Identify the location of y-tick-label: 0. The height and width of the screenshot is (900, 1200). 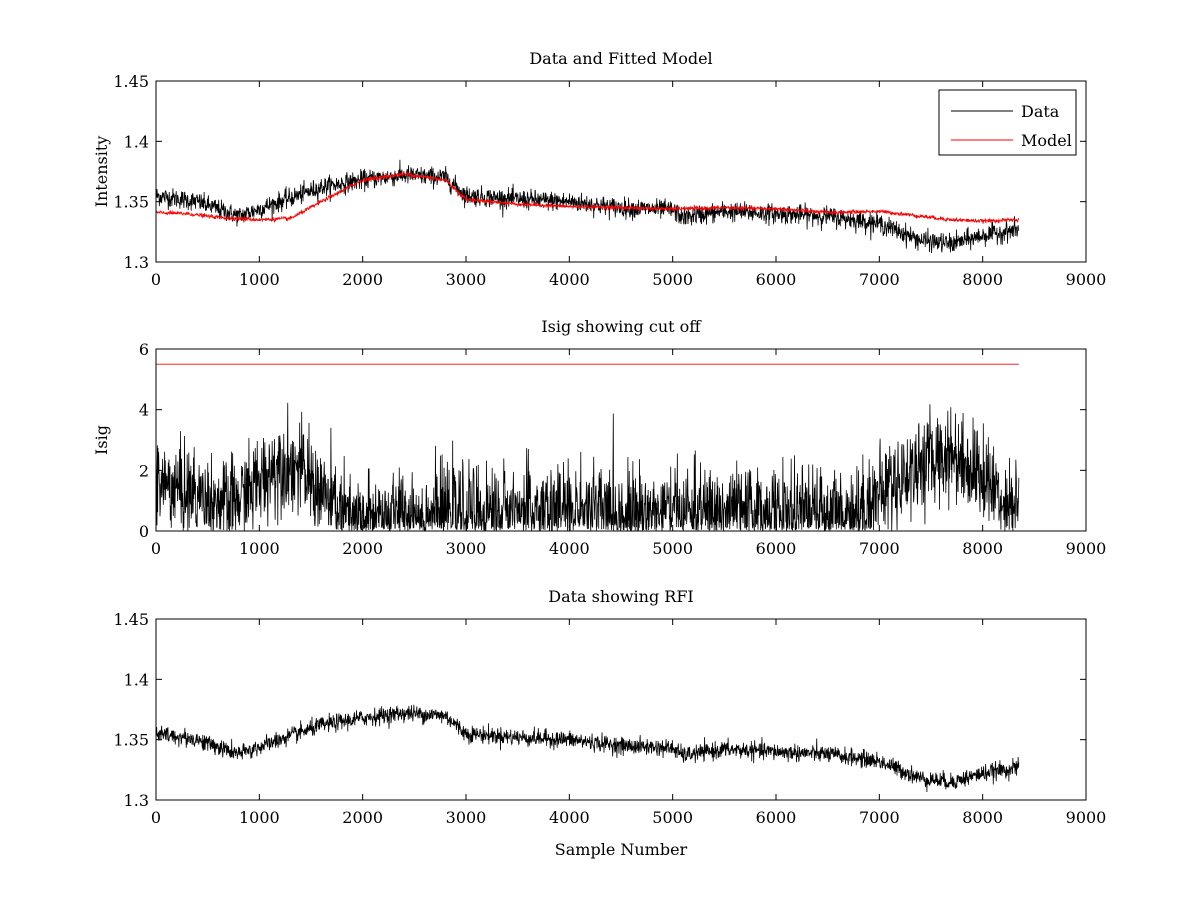
(144, 531).